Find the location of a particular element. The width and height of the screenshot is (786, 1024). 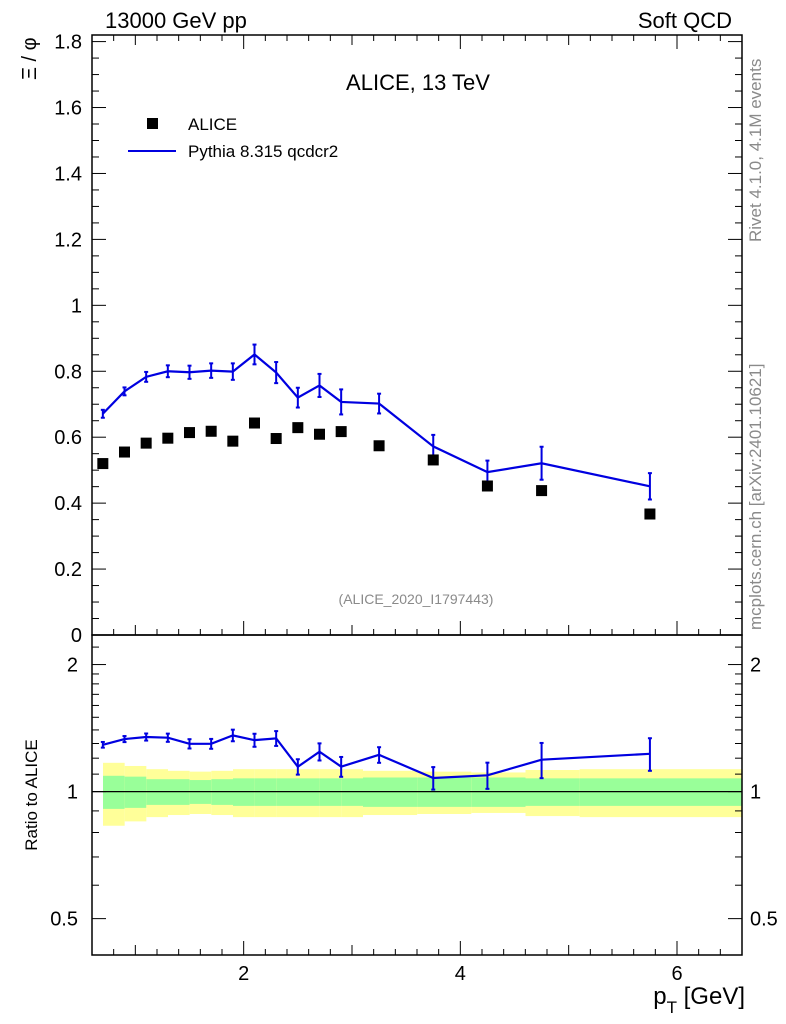

legend-data-label: ALICE is located at coordinates (212, 124).